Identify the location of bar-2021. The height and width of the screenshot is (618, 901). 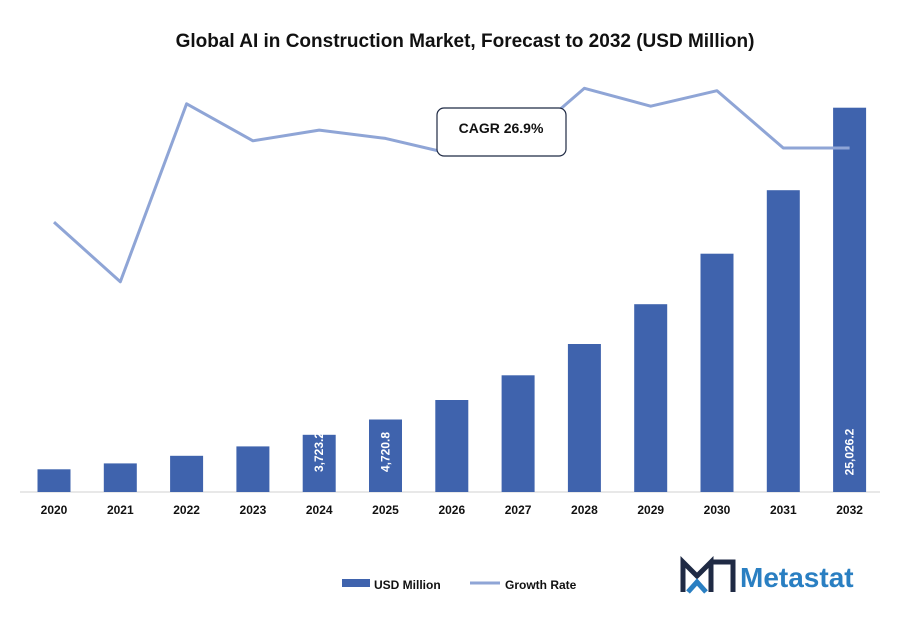
(120, 477).